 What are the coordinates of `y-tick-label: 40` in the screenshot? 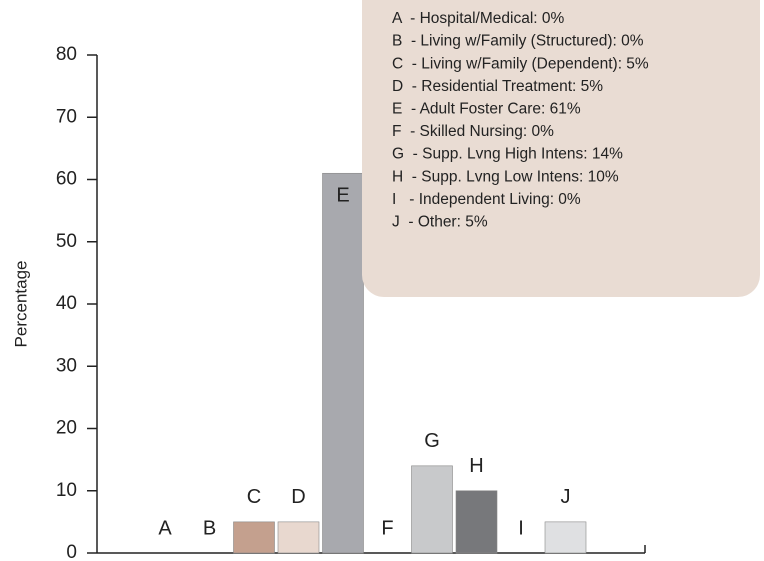 It's located at (66, 303).